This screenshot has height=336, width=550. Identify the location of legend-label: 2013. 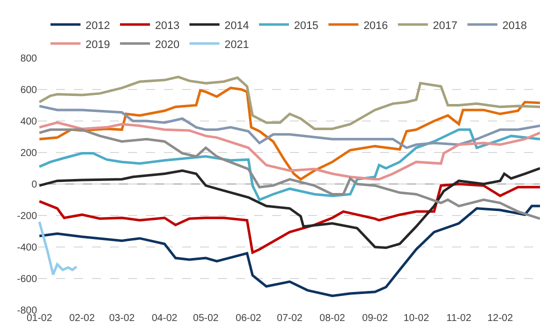
(167, 26).